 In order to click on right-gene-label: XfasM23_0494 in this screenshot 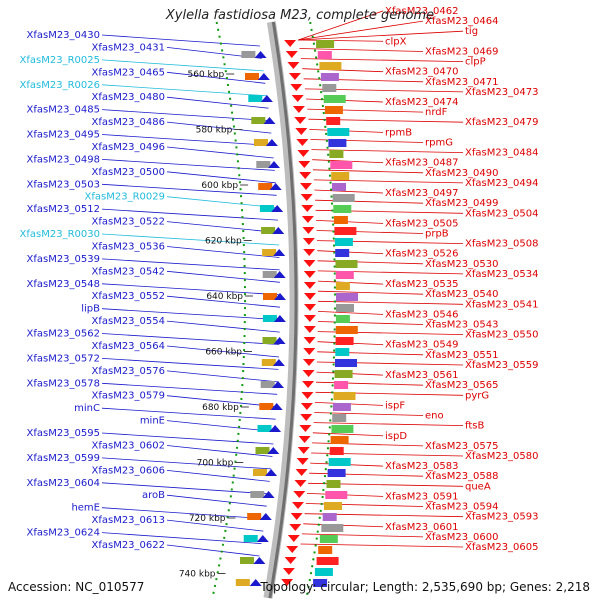, I will do `click(502, 183)`.